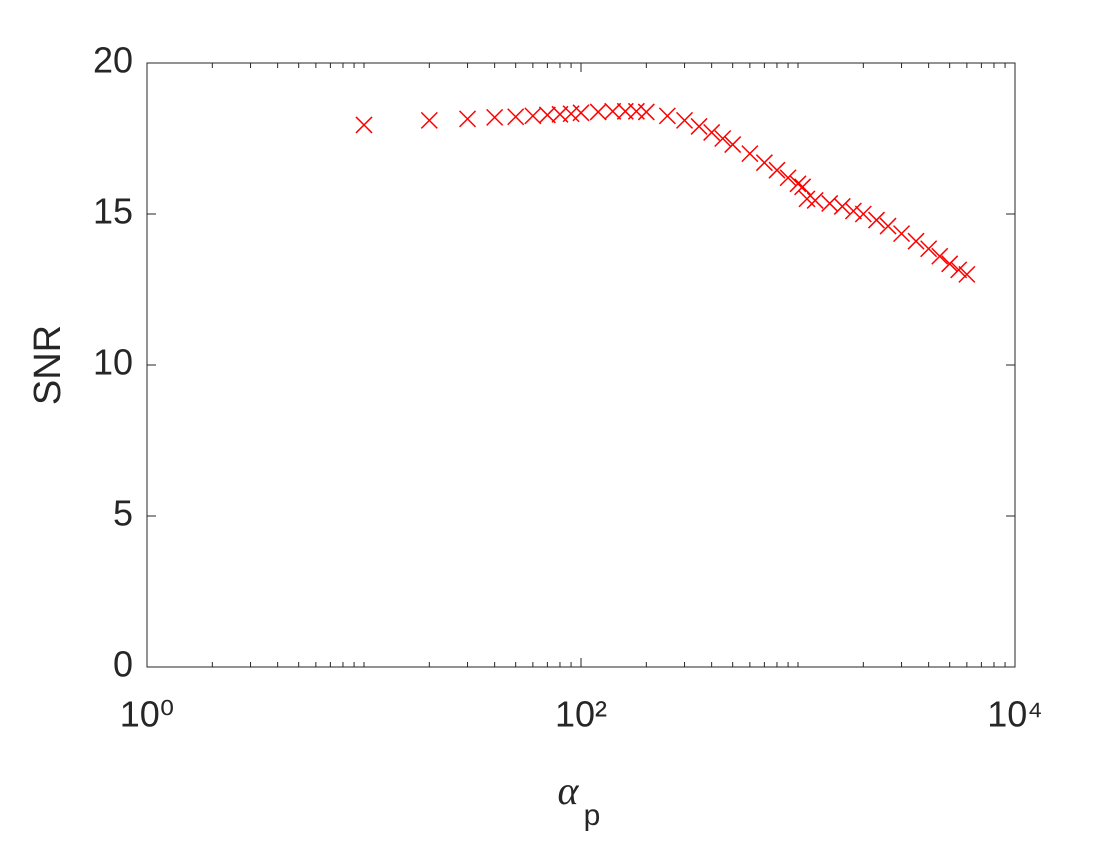 The image size is (1120, 845). What do you see at coordinates (147, 714) in the screenshot?
I see `x-tick-label: 10⁰` at bounding box center [147, 714].